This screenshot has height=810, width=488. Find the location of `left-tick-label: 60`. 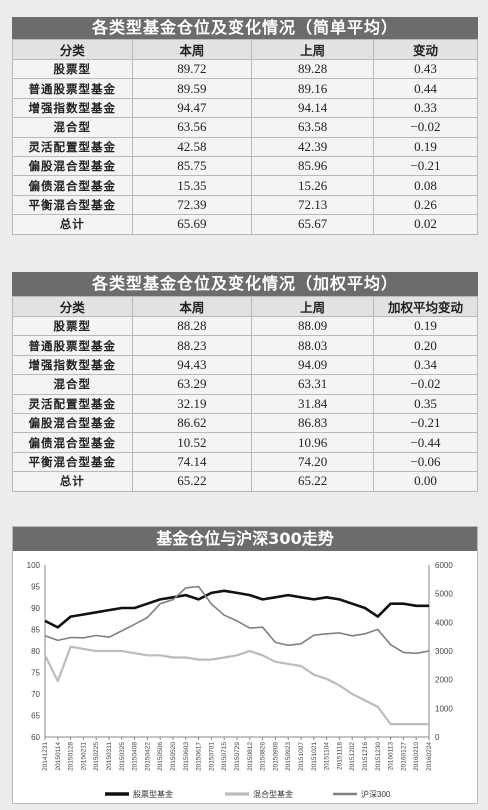

left-tick-label: 60 is located at coordinates (35, 737).